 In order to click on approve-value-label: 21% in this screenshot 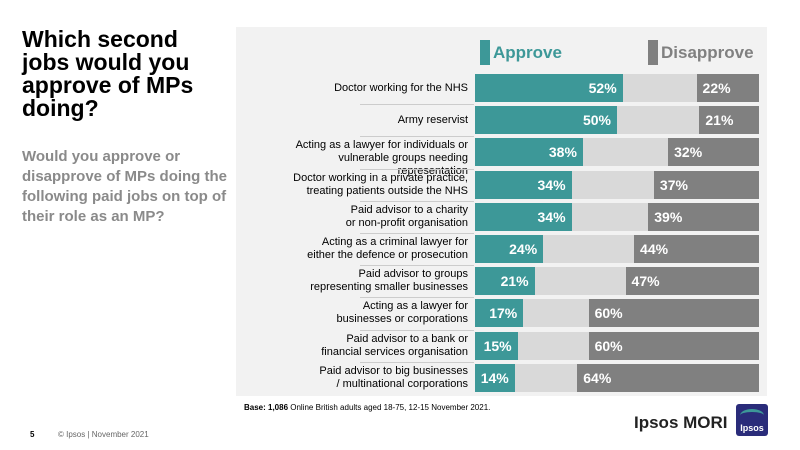, I will do `click(514, 281)`.